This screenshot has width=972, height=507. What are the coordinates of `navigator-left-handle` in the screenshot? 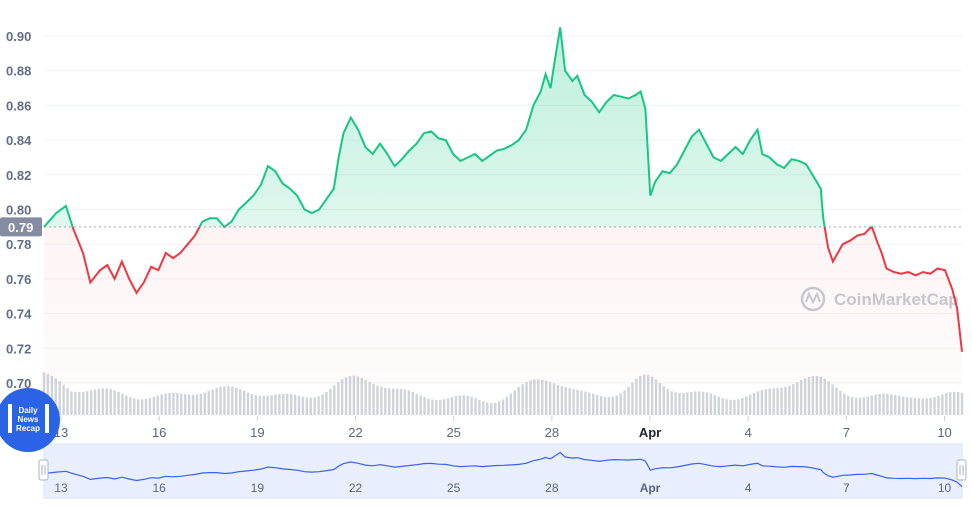 It's located at (43, 470).